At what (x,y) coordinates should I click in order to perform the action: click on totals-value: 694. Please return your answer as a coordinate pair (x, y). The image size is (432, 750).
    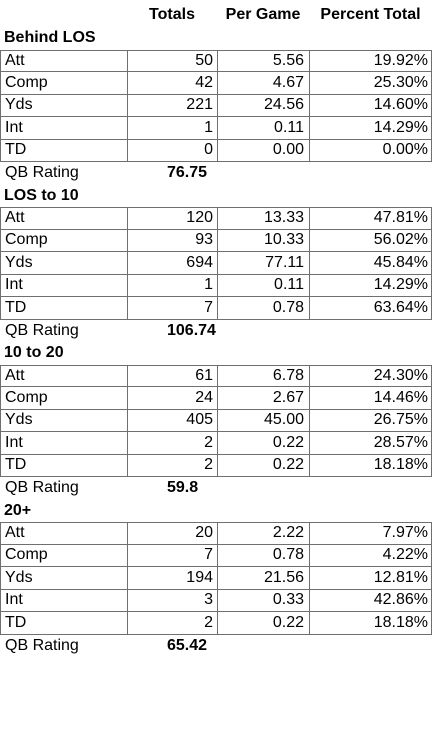
    Looking at the image, I should click on (172, 263).